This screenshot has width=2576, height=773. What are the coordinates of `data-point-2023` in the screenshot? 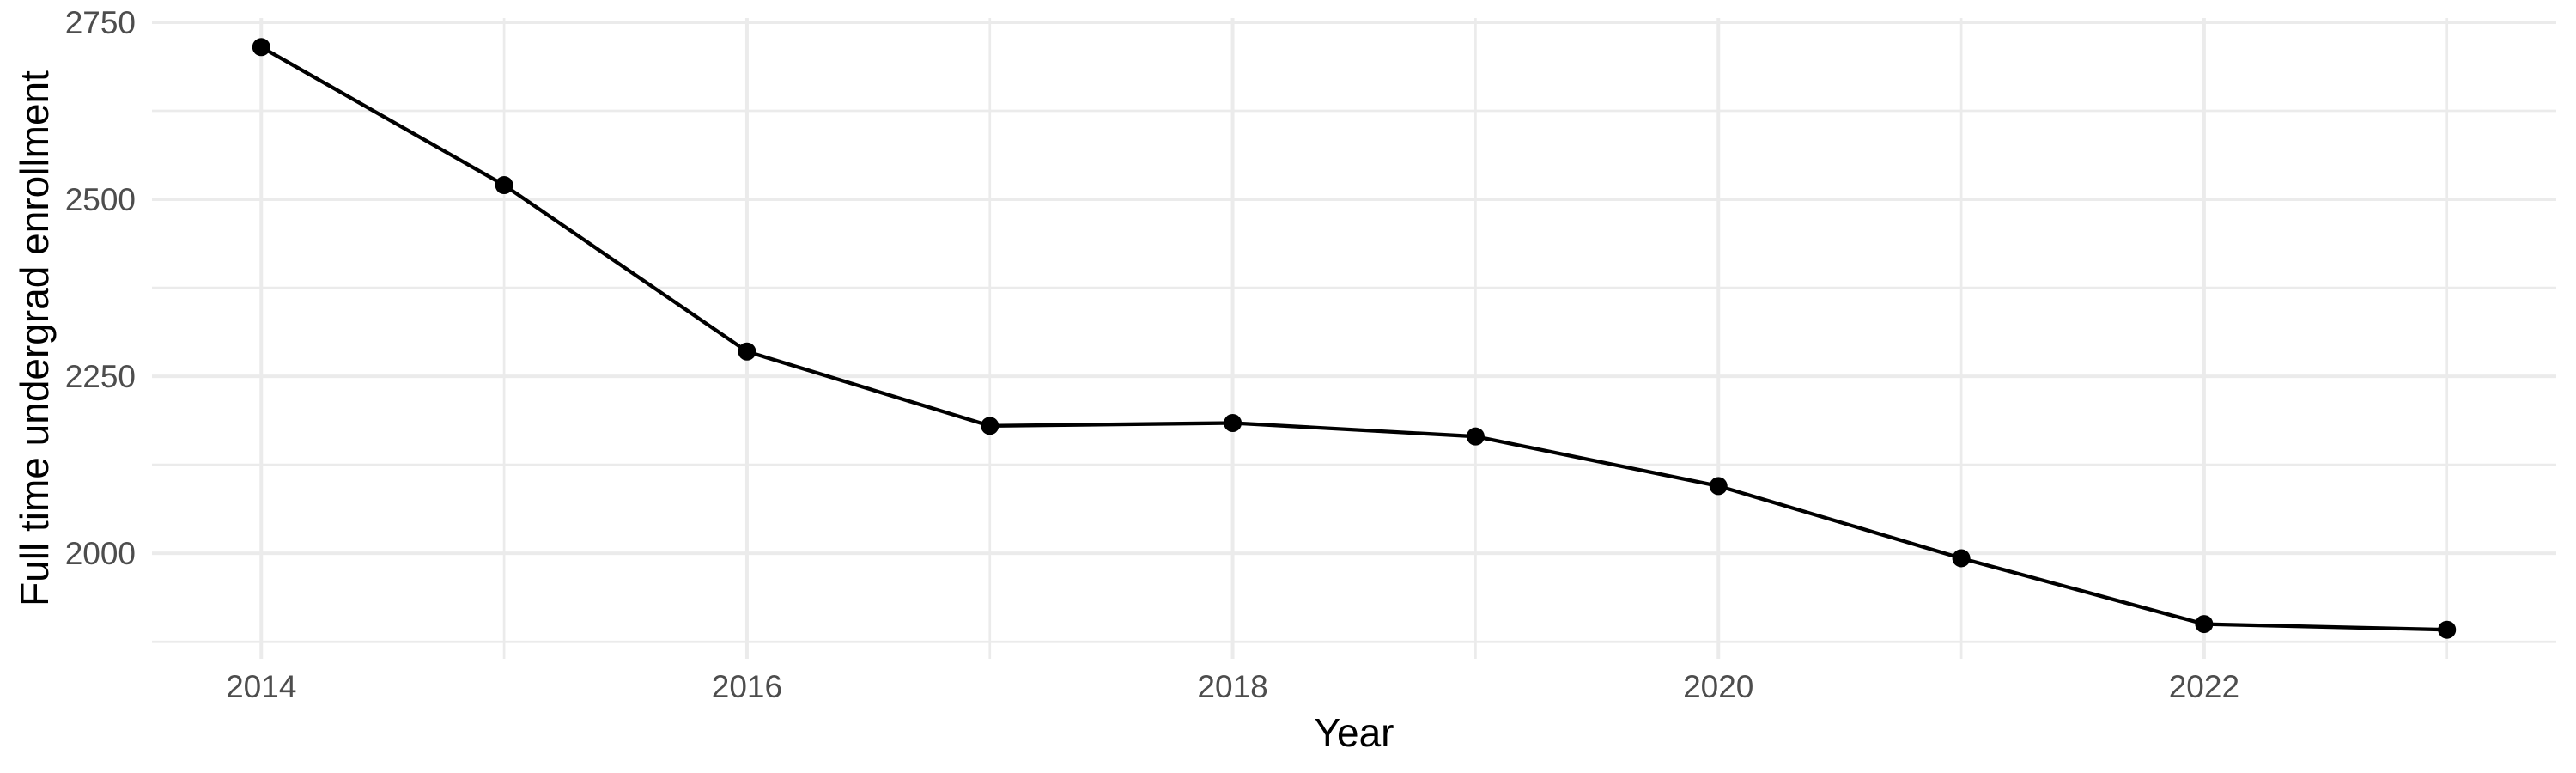 It's located at (2448, 629).